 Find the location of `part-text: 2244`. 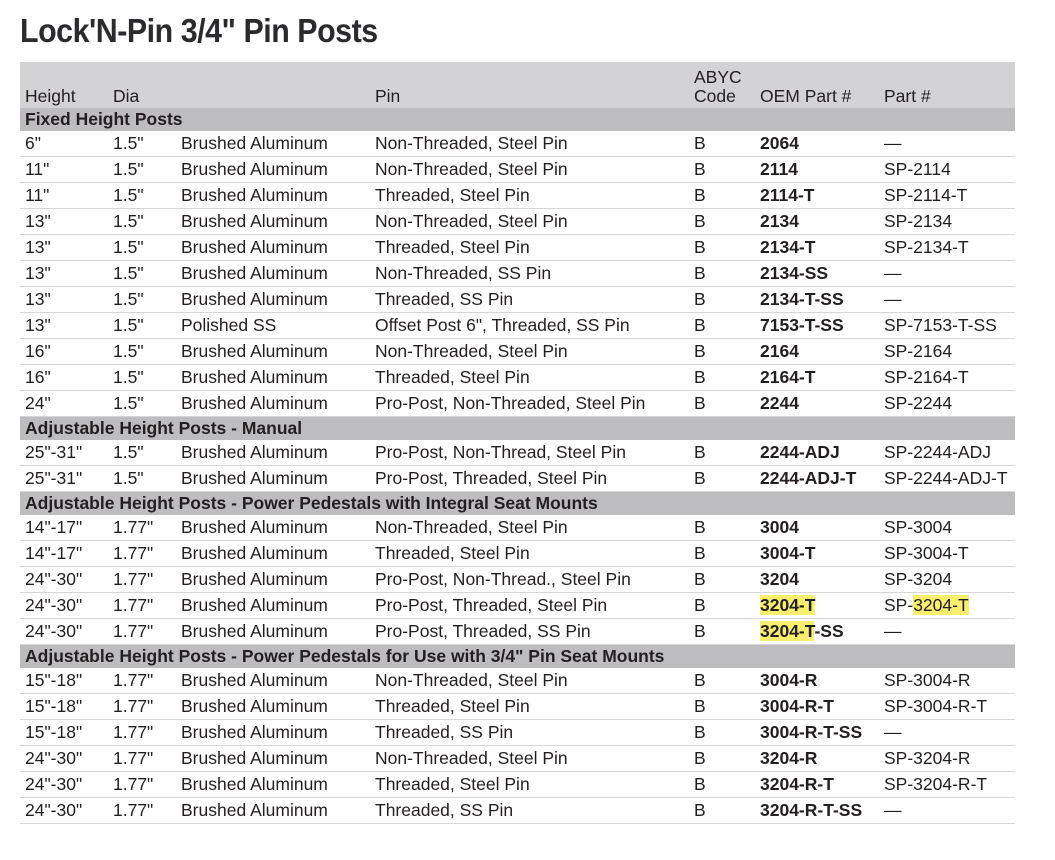

part-text: 2244 is located at coordinates (779, 403).